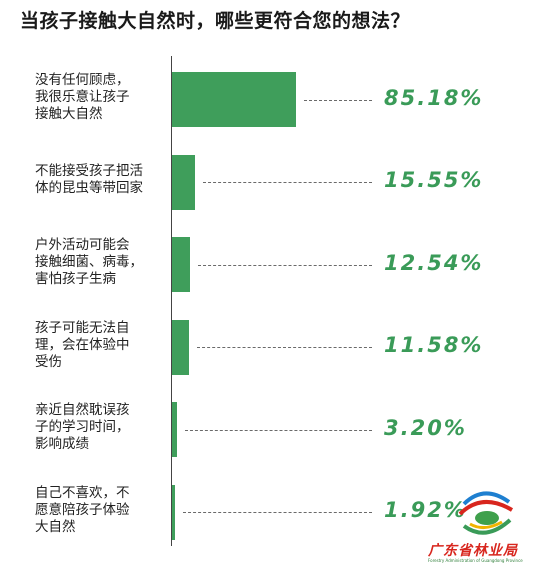 The image size is (540, 569). What do you see at coordinates (486, 513) in the screenshot?
I see `forestry-emblem-icon` at bounding box center [486, 513].